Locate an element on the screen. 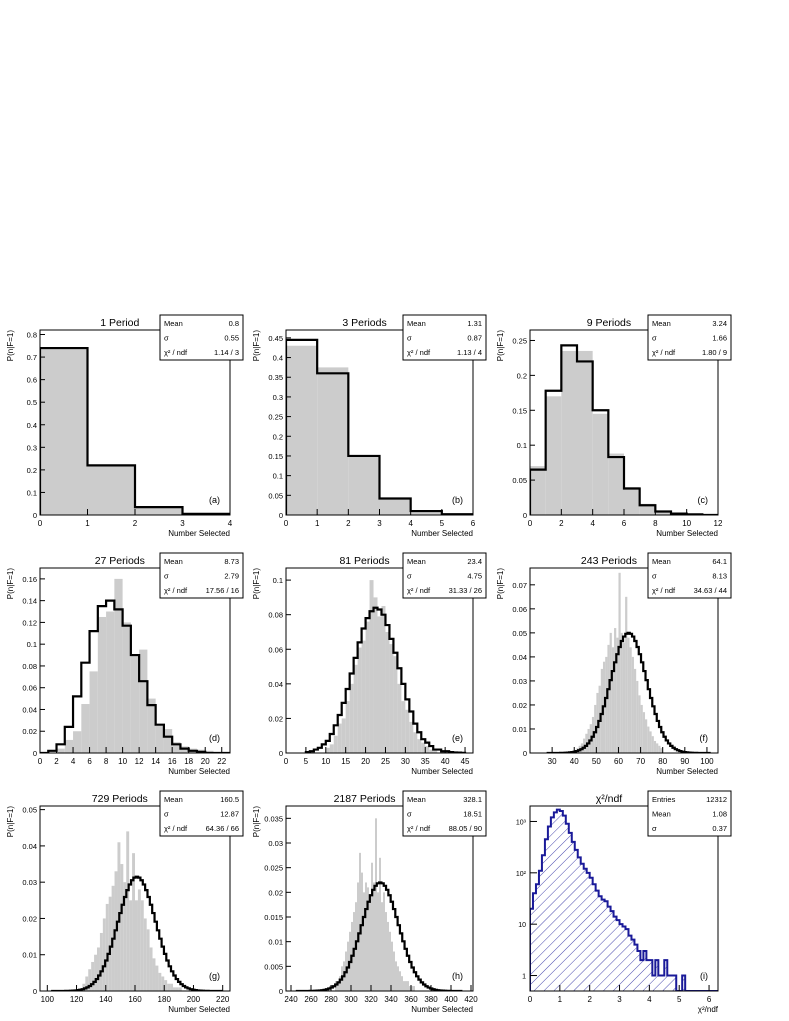 This screenshot has width=789, height=1021. y-tick-label: 0.06 is located at coordinates (29, 688).